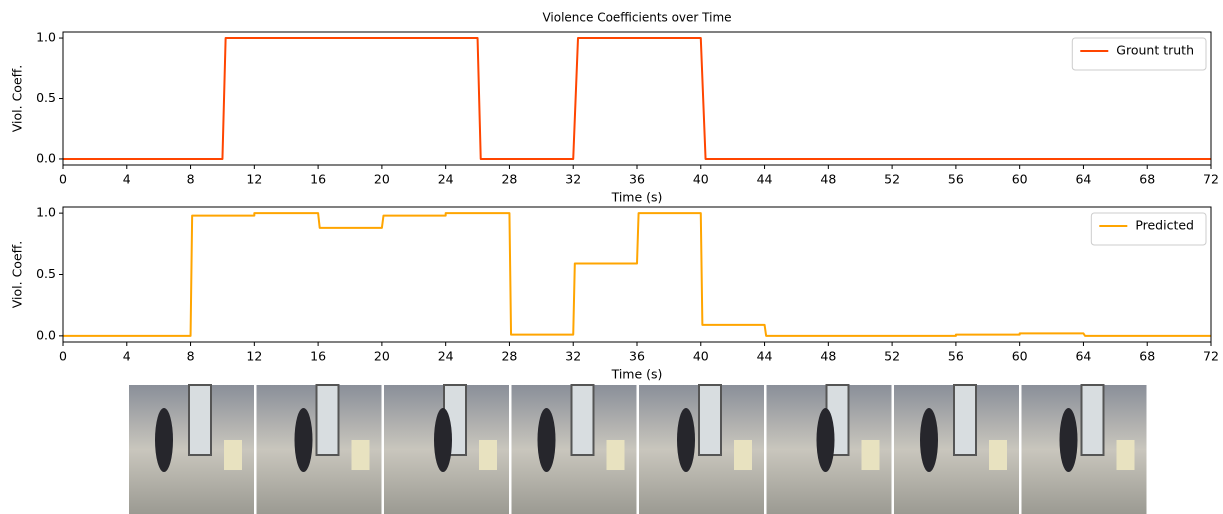 The image size is (1223, 514). Describe the element at coordinates (1155, 50) in the screenshot. I see `legend-label: Grount truth` at that location.